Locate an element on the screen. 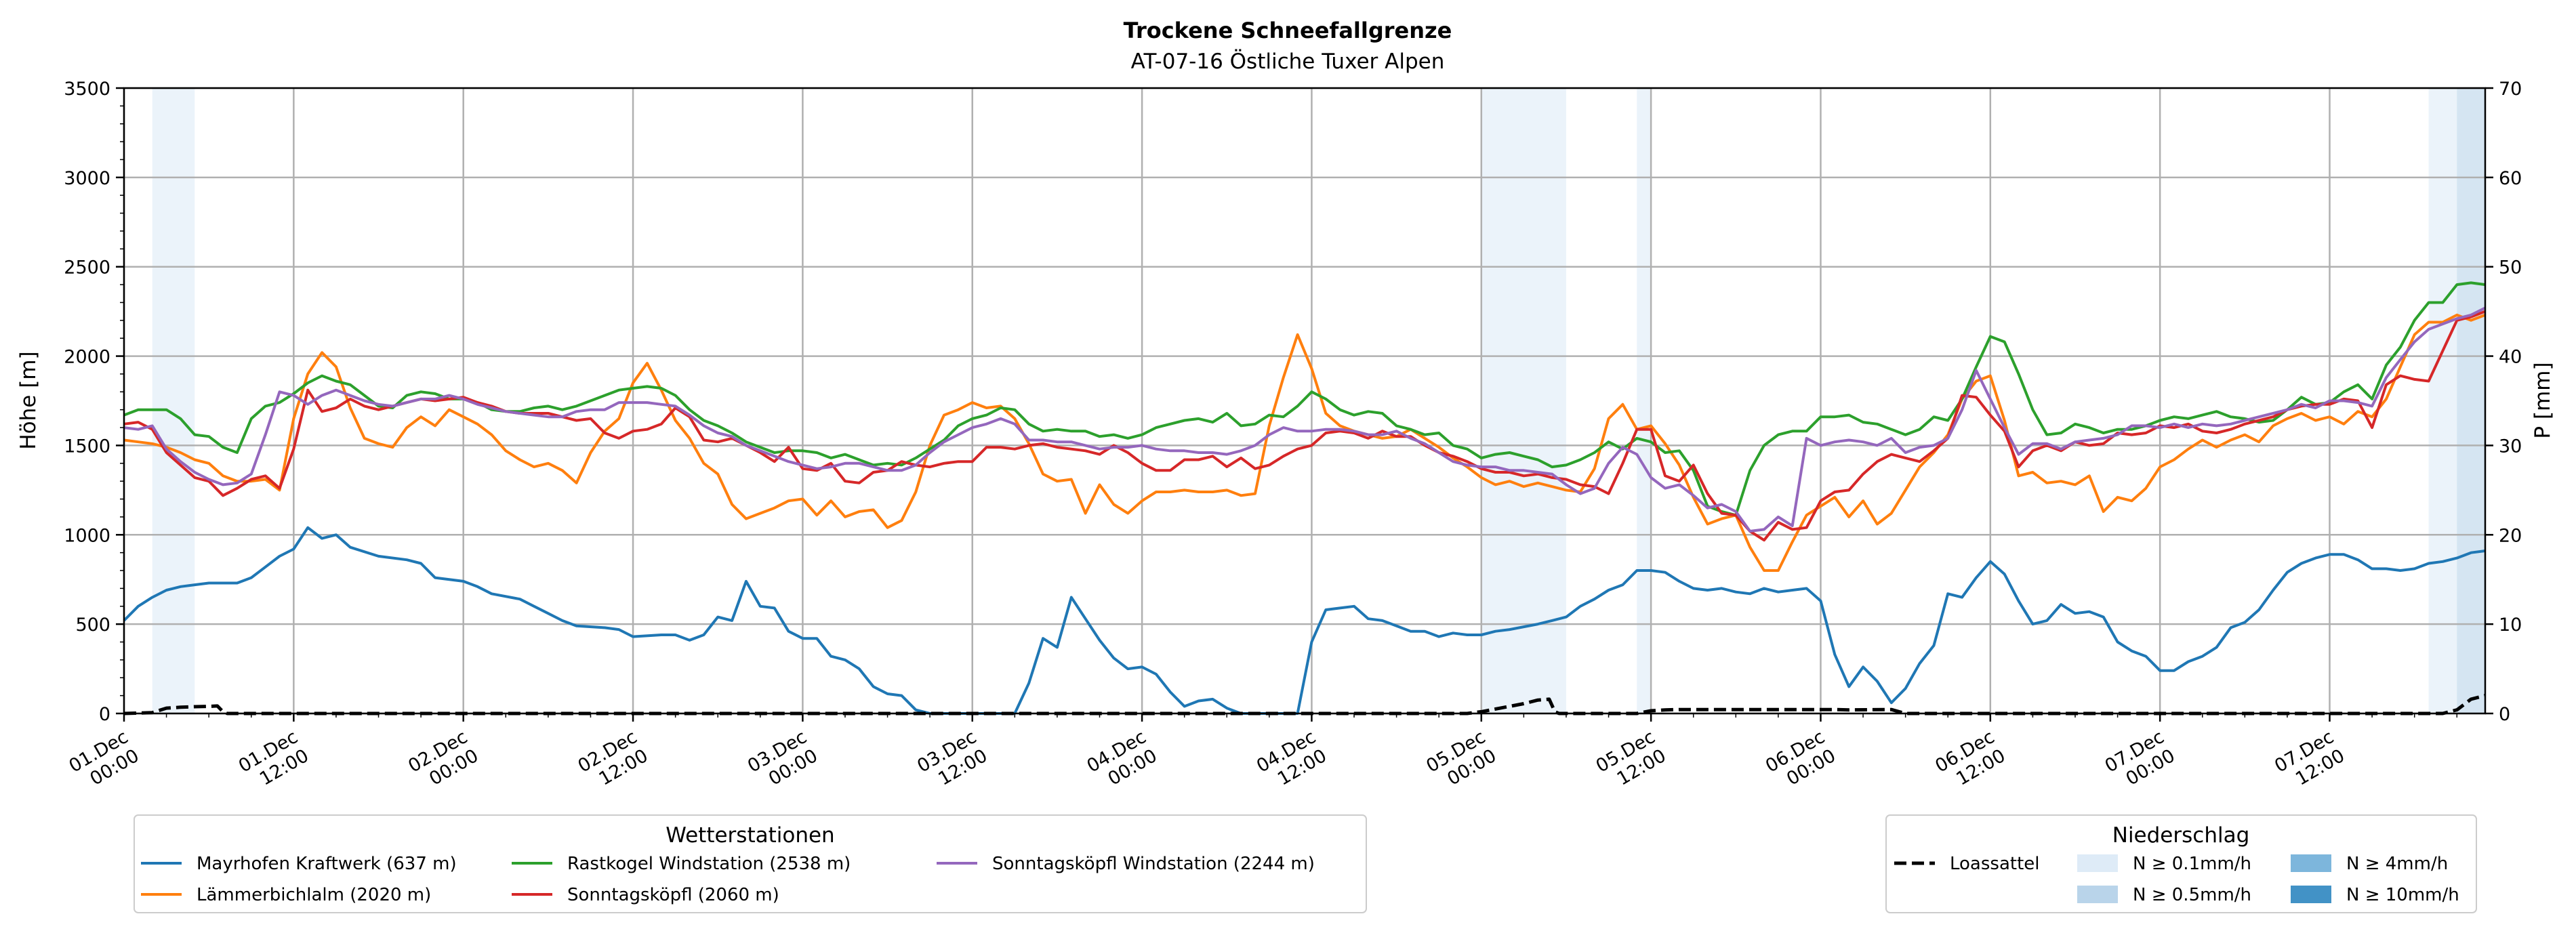 The height and width of the screenshot is (933, 2576). legend-precip-label: N ≥ 10mm/h is located at coordinates (2403, 895).